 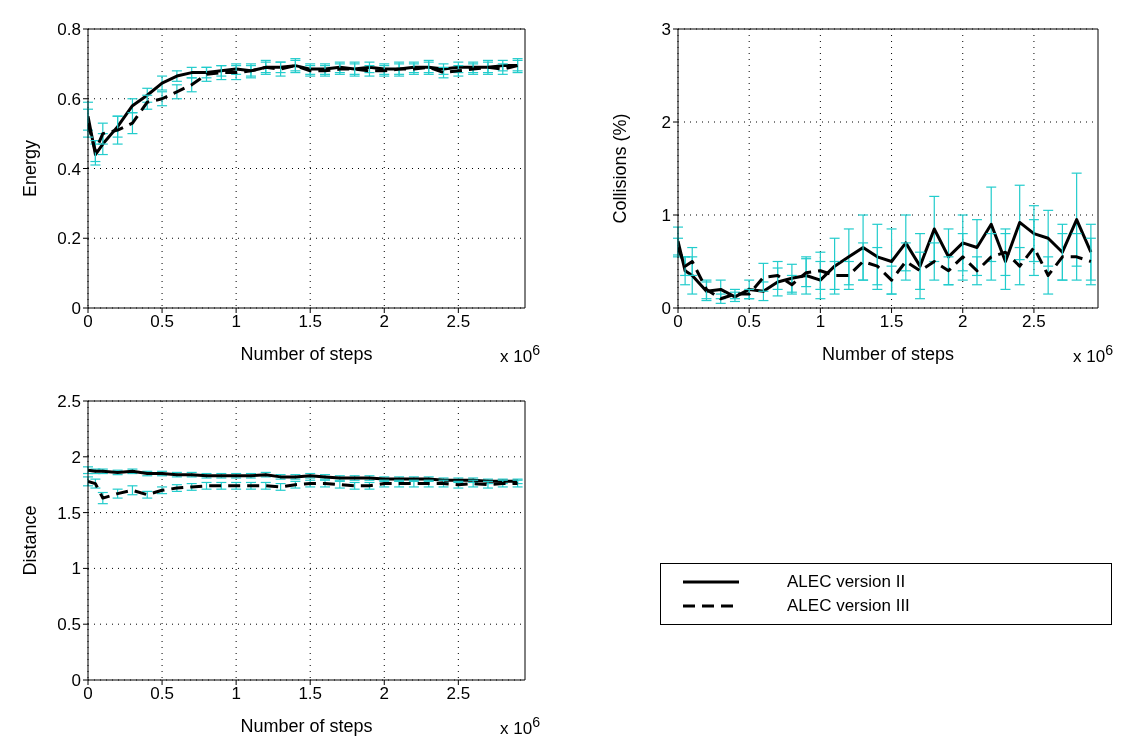 I want to click on y-tick-label: 0.5, so click(x=69, y=625).